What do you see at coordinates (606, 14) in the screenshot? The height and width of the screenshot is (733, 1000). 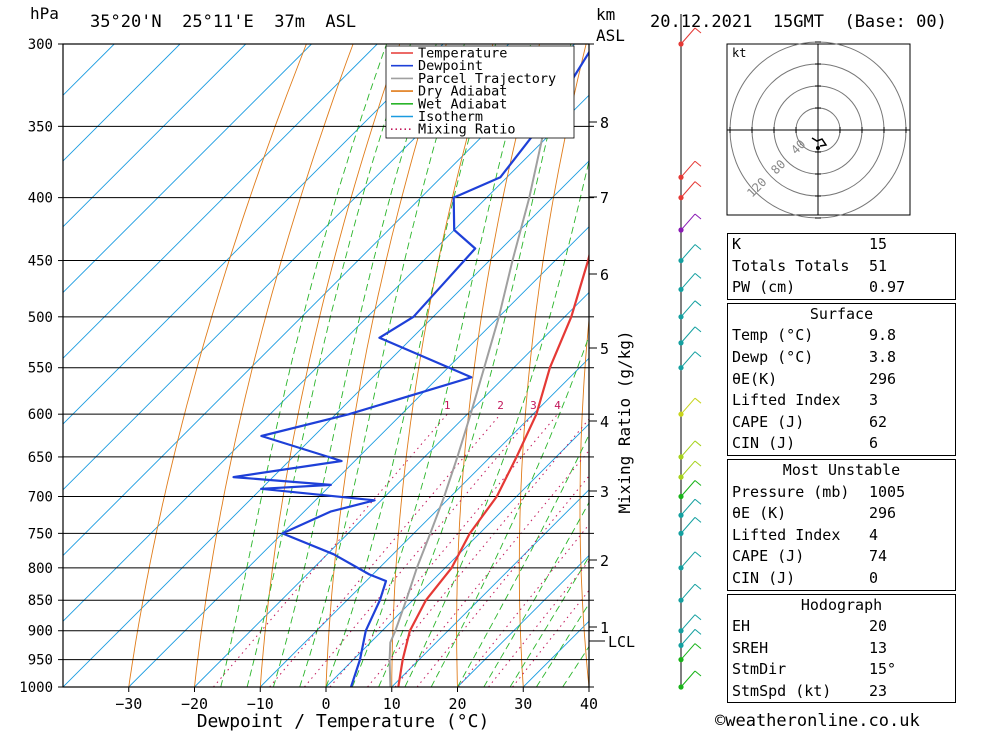 I see `km-unit-label: km` at bounding box center [606, 14].